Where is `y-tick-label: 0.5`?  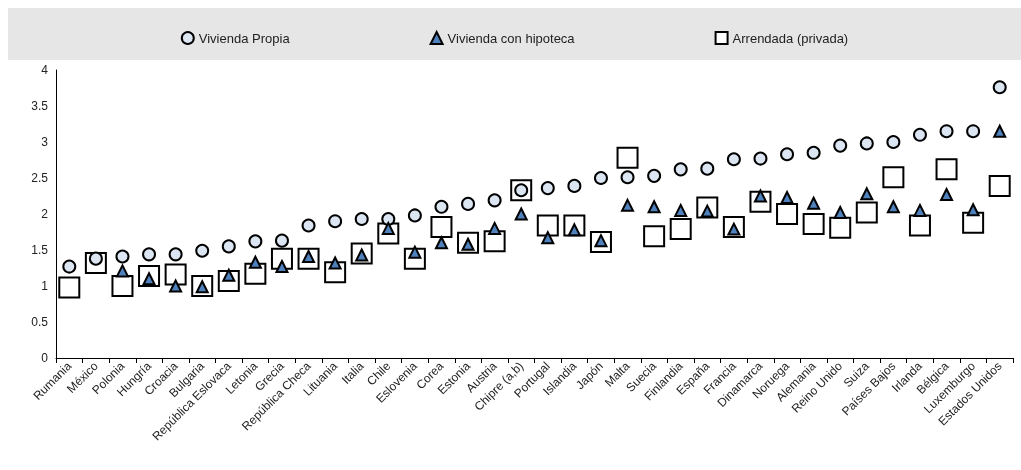
y-tick-label: 0.5 is located at coordinates (40, 322).